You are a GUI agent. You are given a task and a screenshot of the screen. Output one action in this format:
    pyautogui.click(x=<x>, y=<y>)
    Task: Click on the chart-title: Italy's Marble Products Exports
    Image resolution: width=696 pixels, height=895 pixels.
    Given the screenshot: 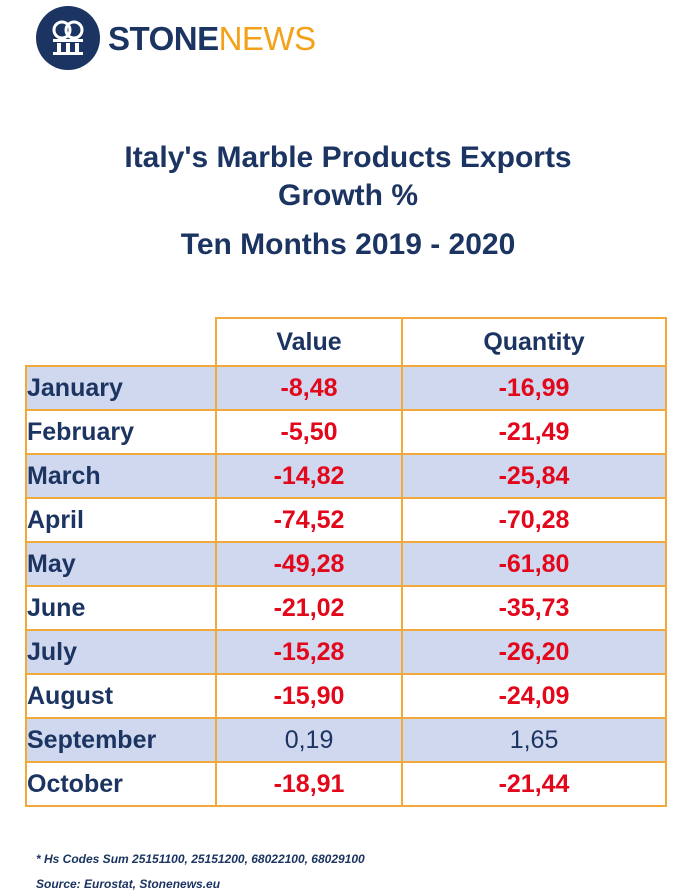 What is the action you would take?
    pyautogui.click(x=348, y=157)
    